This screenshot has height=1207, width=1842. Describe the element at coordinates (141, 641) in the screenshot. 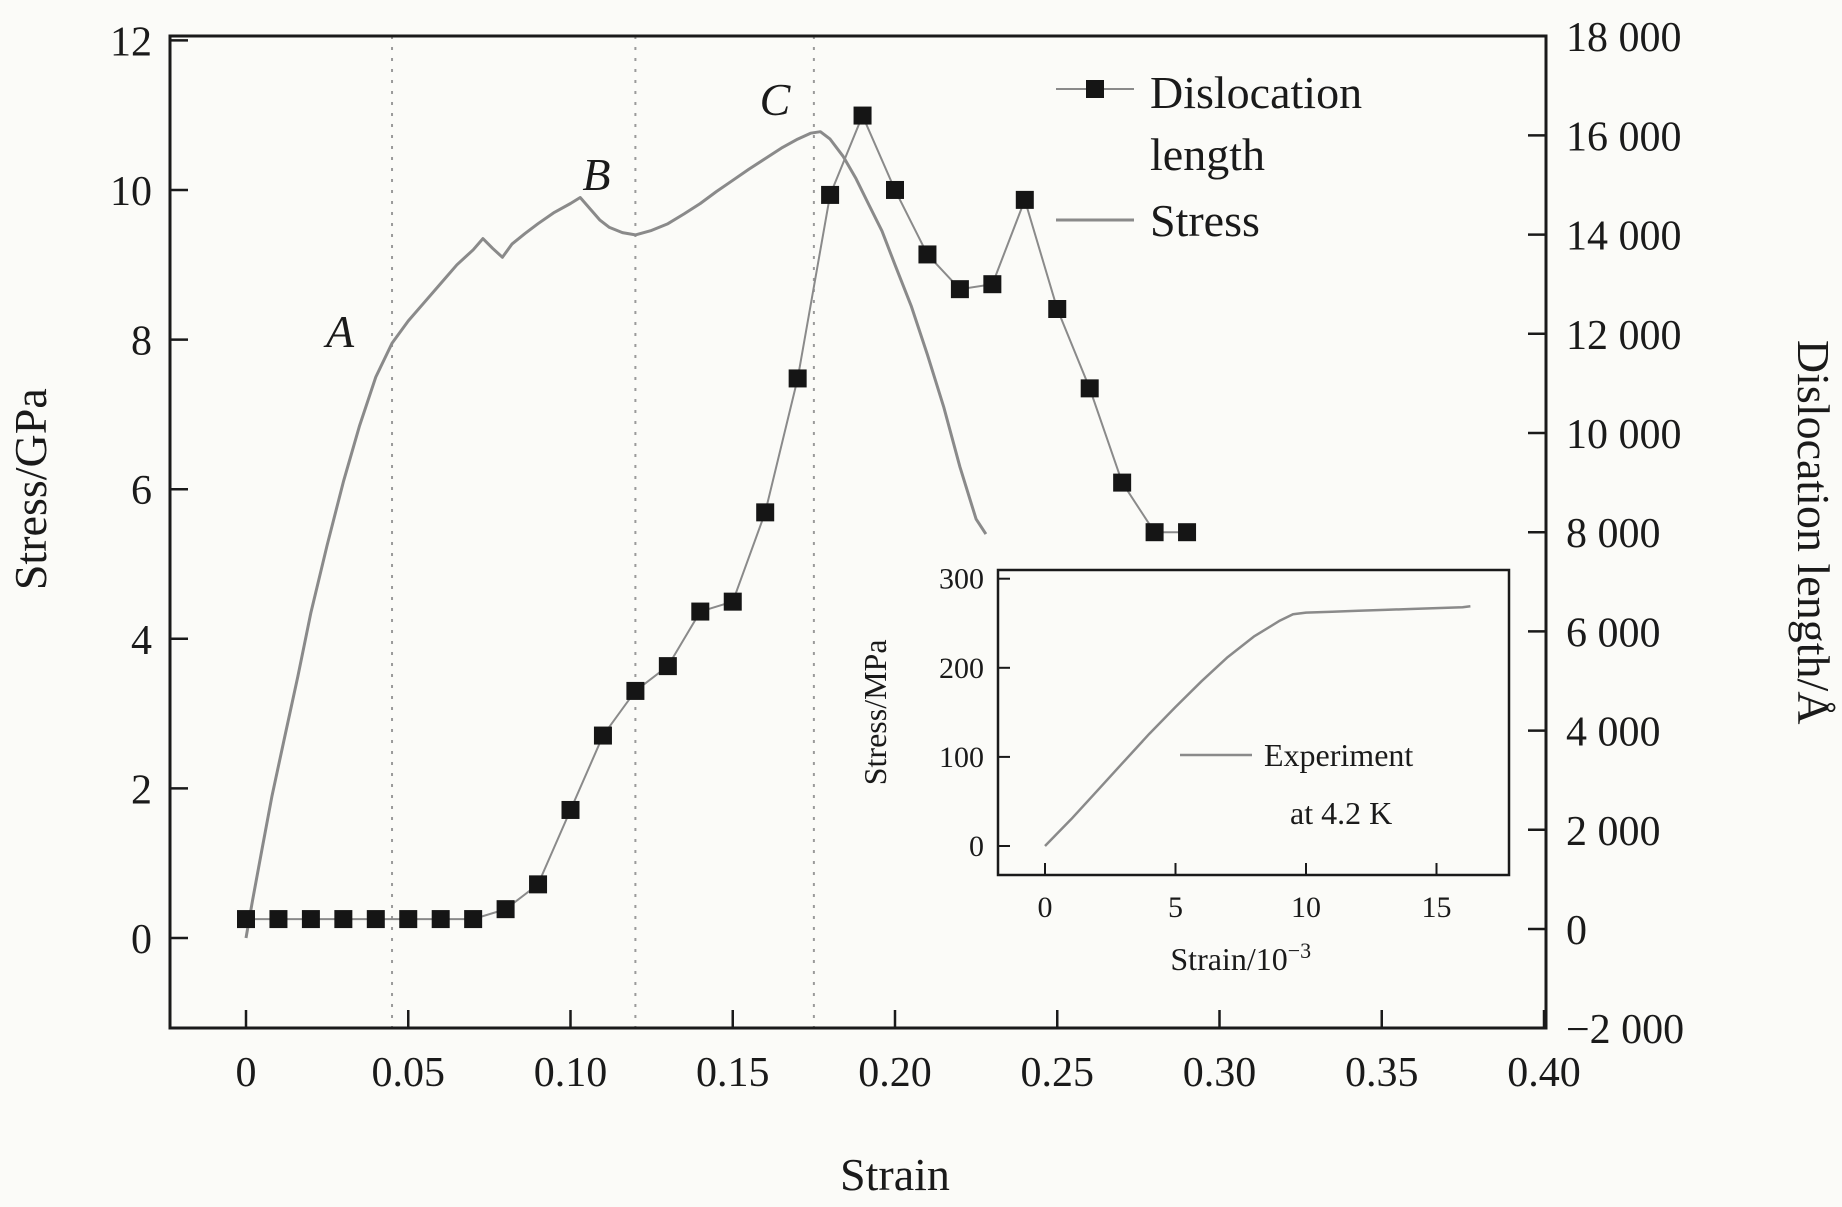

I see `left-y-tick-label: 4` at that location.